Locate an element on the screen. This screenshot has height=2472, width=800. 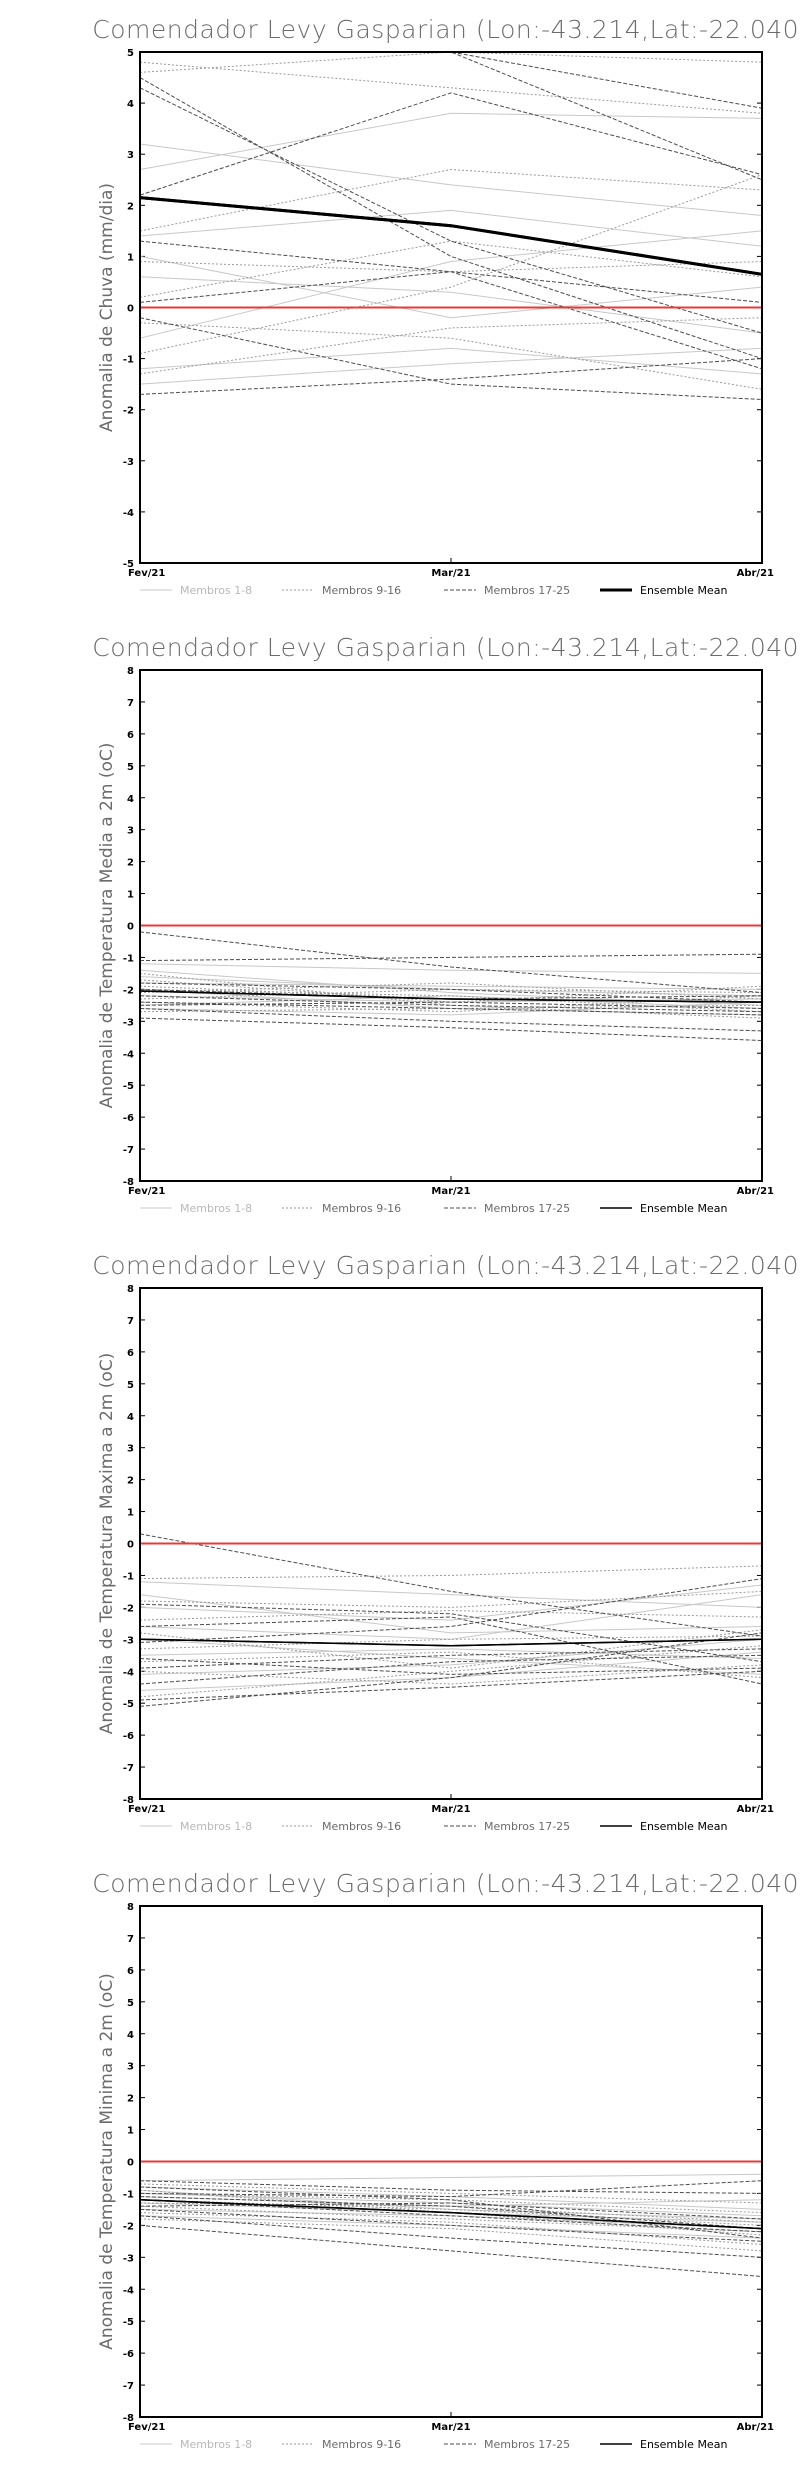
y-tick-label: -3 is located at coordinates (128, 2258).